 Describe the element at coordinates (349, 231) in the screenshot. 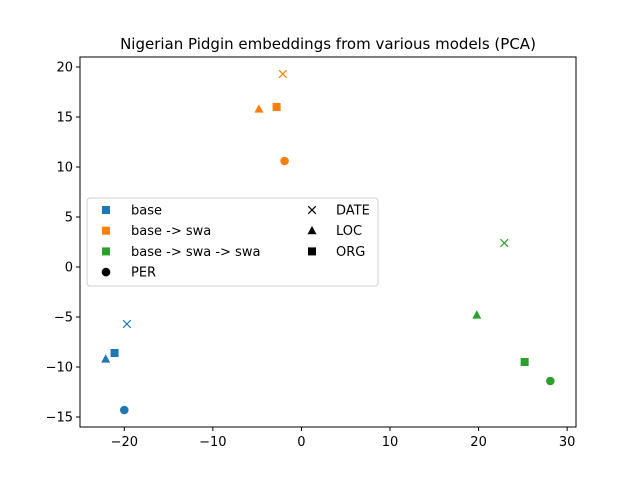

I see `legend-label: LOC` at that location.